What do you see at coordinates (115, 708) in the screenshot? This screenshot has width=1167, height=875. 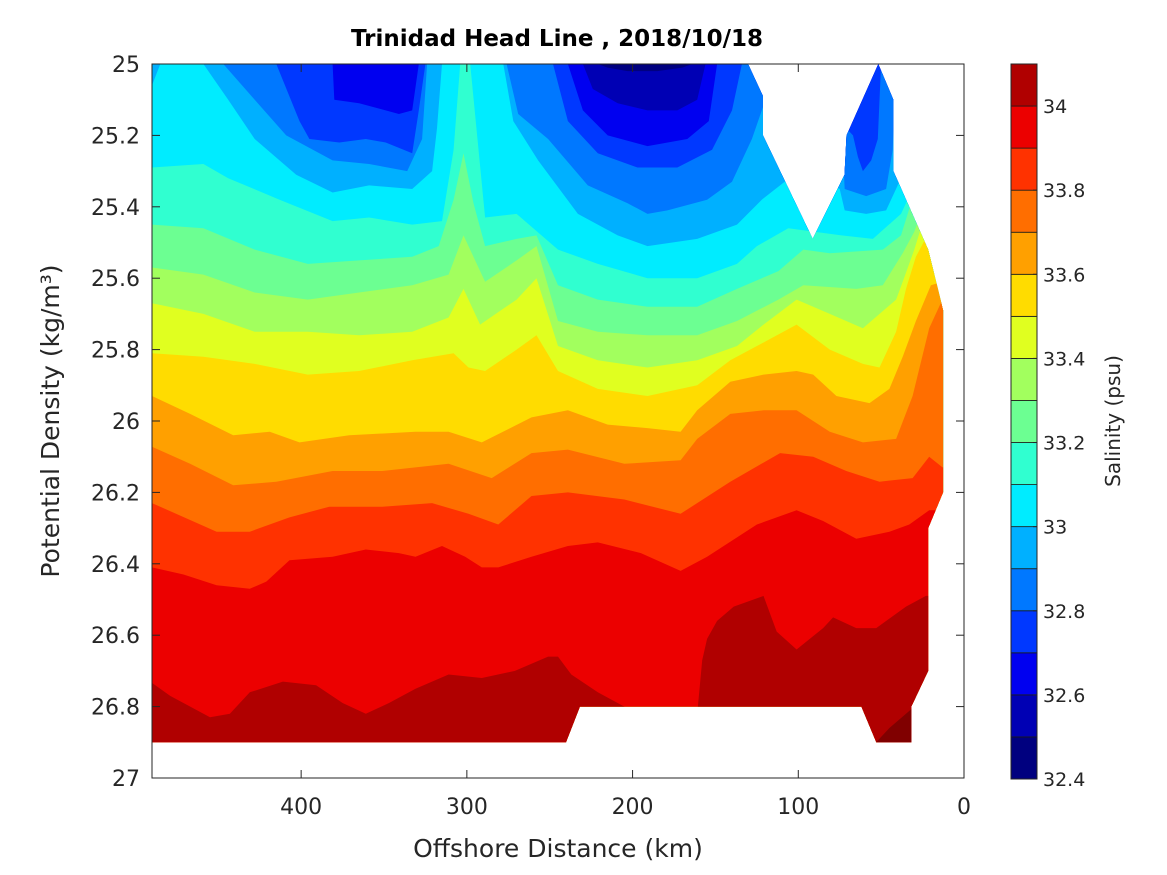 I see `y-tick-label: 26.8` at bounding box center [115, 708].